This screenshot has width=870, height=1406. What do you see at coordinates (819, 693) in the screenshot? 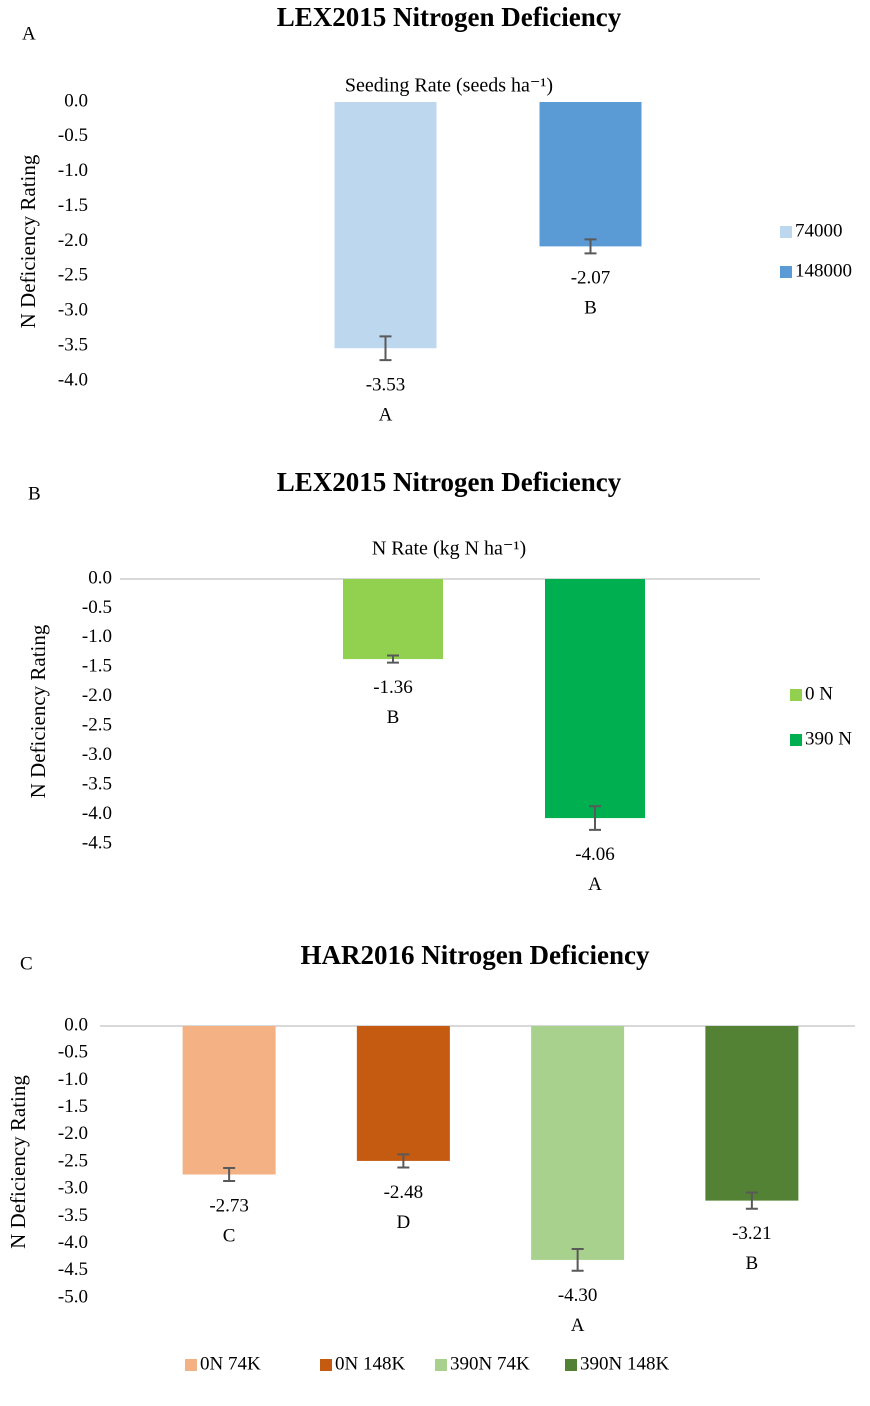
I see `legend-label: 0 N` at bounding box center [819, 693].